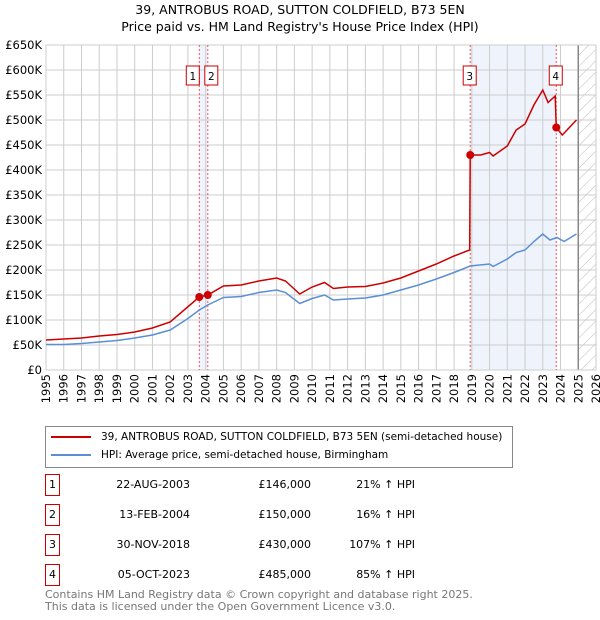  Describe the element at coordinates (99, 388) in the screenshot. I see `x-tick-label: 1998` at that location.